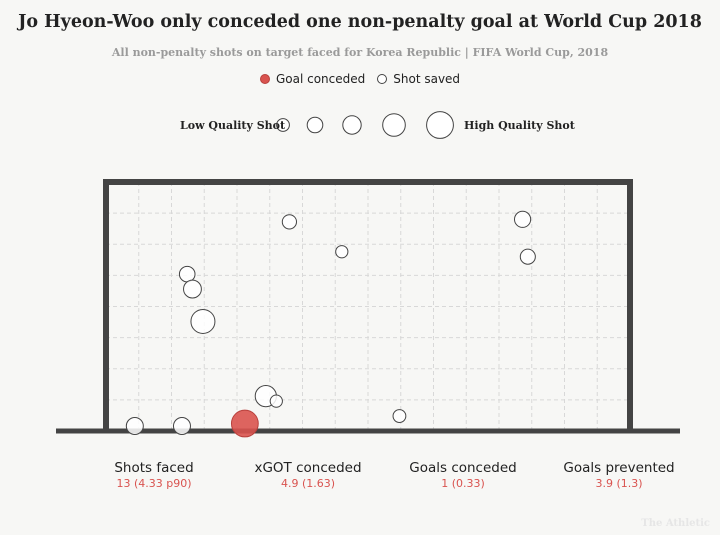 The height and width of the screenshot is (535, 720). I want to click on stat-value: 3.9 (1.3), so click(619, 483).